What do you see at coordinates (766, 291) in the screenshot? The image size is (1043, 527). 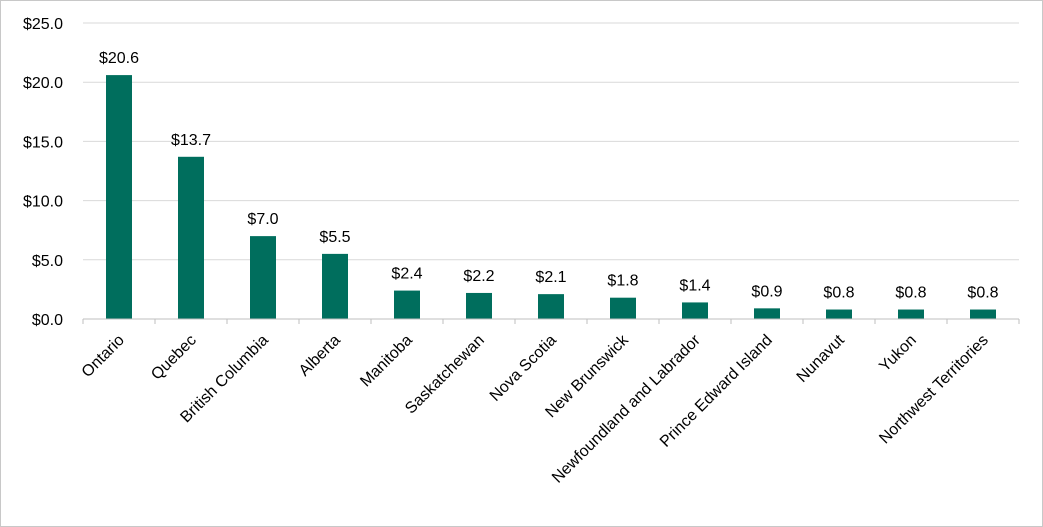 I see `data-label: $0.9` at bounding box center [766, 291].